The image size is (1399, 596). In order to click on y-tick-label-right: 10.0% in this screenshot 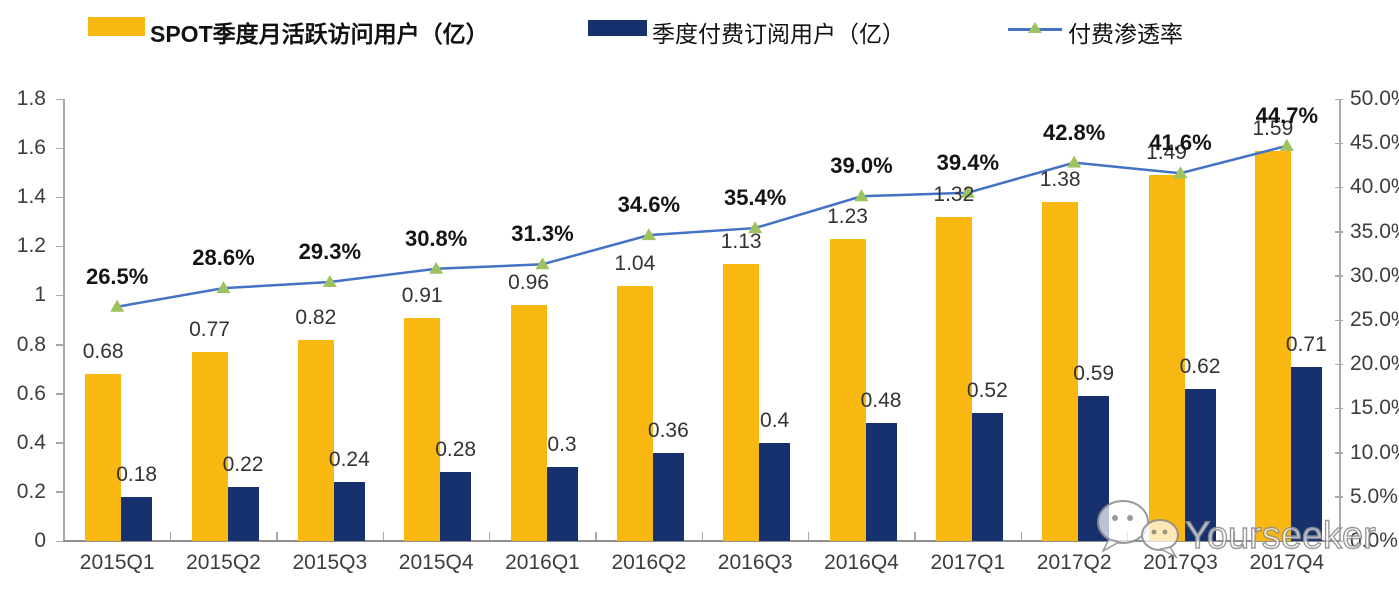, I will do `click(1374, 452)`.